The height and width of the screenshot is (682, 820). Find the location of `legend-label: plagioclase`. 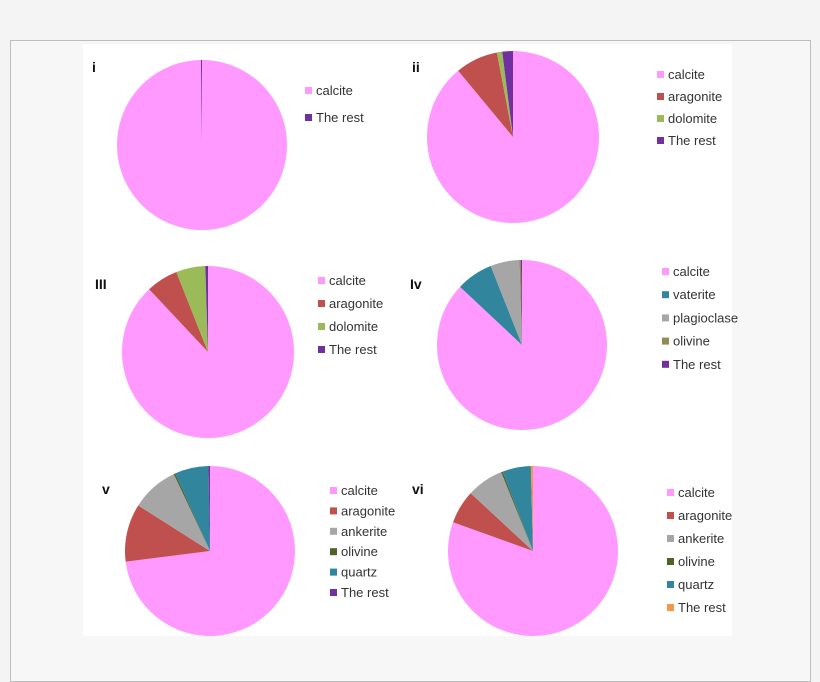

legend-label: plagioclase is located at coordinates (705, 317).